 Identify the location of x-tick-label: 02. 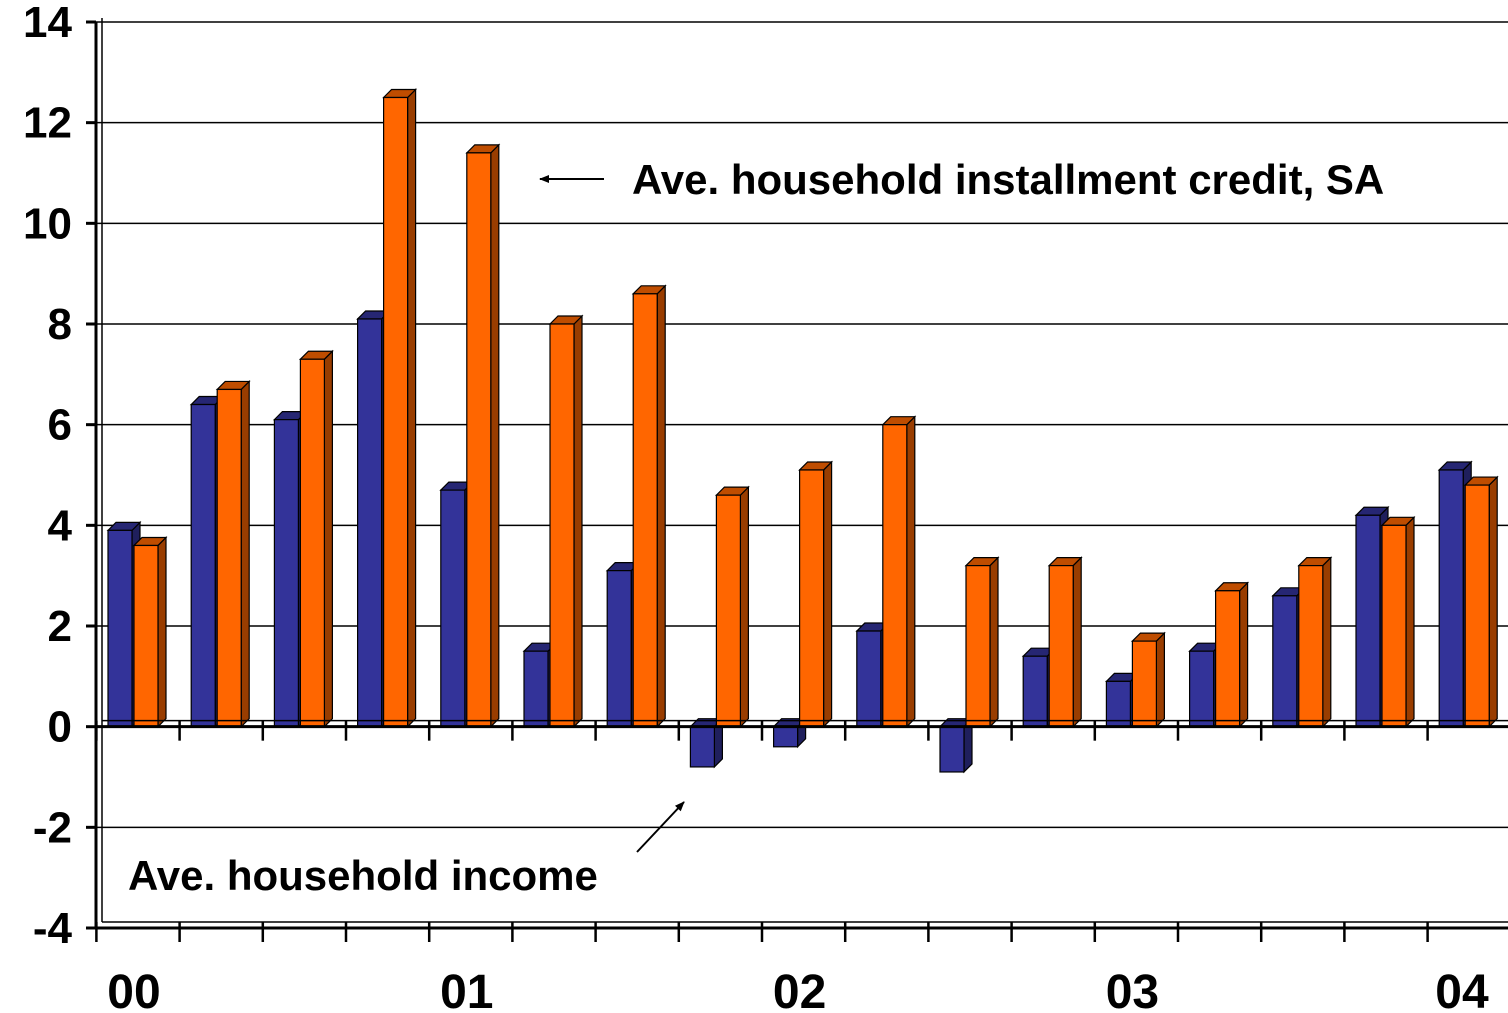
(799, 989).